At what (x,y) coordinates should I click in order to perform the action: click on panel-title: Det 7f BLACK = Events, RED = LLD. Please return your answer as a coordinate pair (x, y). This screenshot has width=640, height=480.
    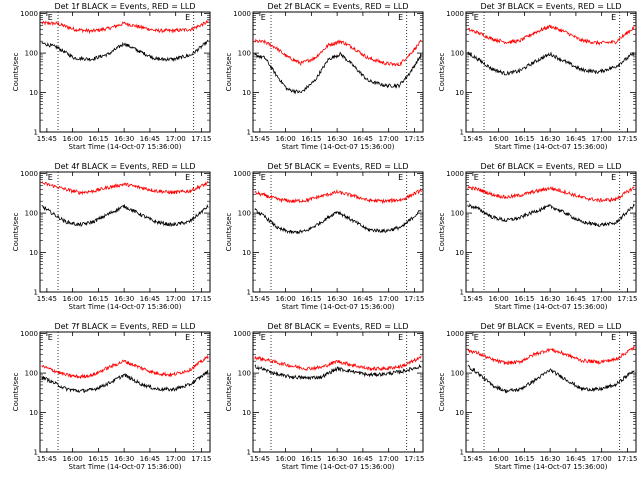
    Looking at the image, I should click on (124, 326).